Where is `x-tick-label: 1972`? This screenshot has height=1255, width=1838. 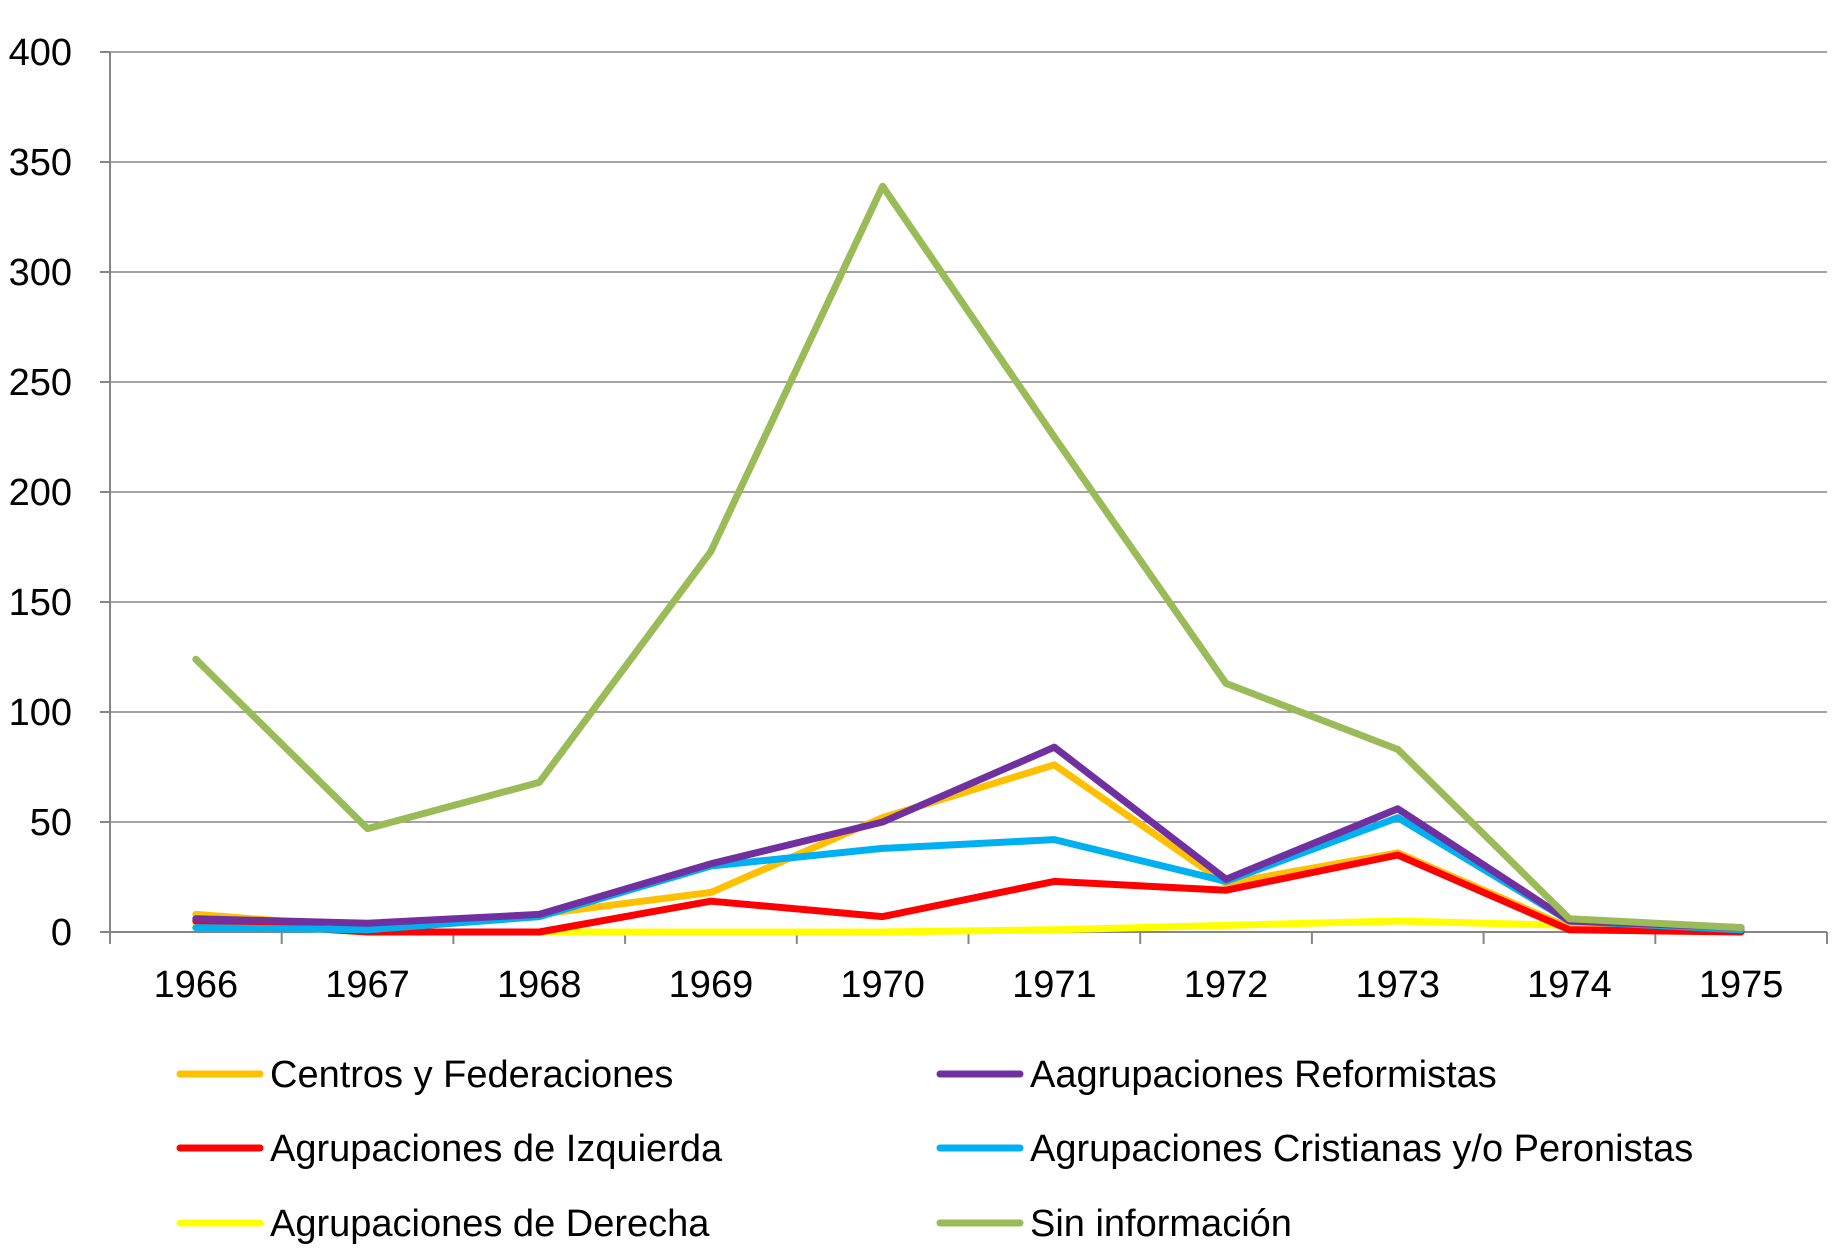
x-tick-label: 1972 is located at coordinates (1226, 985).